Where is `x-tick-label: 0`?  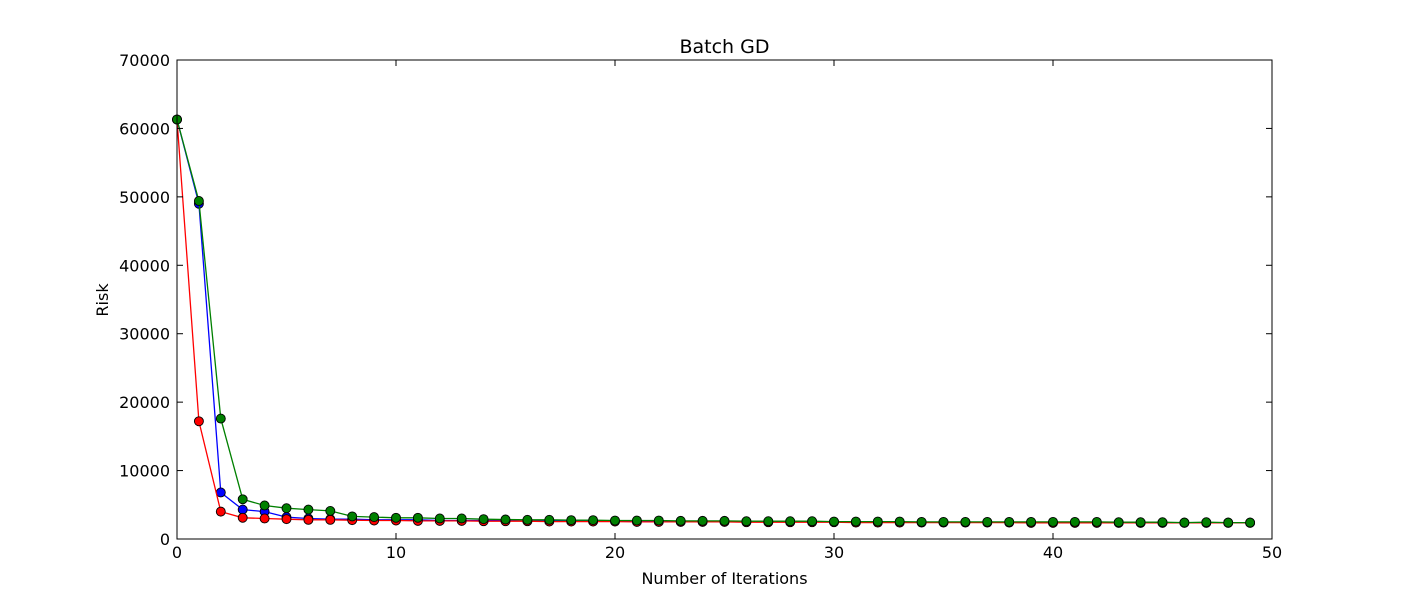 x-tick-label: 0 is located at coordinates (177, 552).